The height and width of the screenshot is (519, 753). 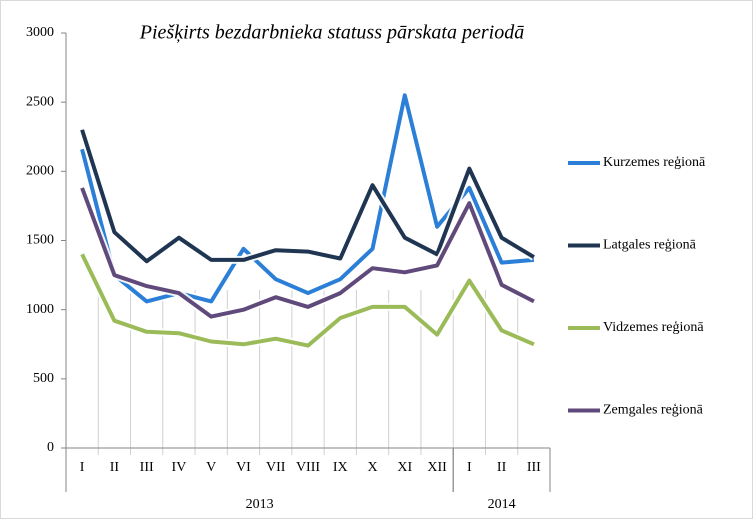 I want to click on x-tick-label: IV, so click(x=179, y=467).